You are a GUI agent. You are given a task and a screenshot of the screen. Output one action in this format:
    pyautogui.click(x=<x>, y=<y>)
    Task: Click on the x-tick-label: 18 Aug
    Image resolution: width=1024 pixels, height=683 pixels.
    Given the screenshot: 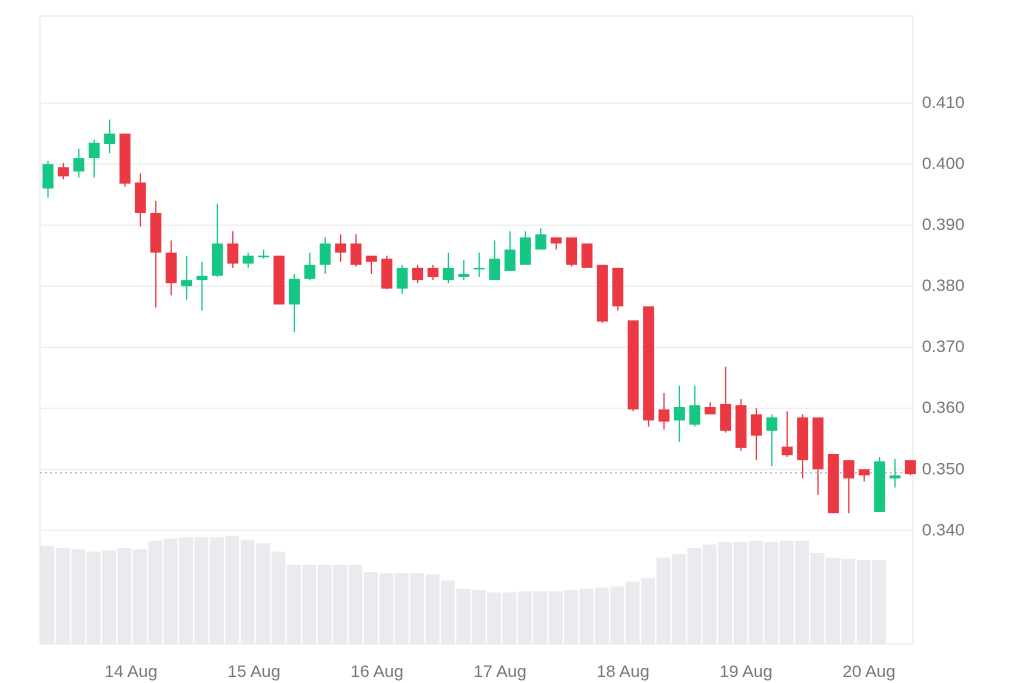 What is the action you would take?
    pyautogui.click(x=623, y=671)
    